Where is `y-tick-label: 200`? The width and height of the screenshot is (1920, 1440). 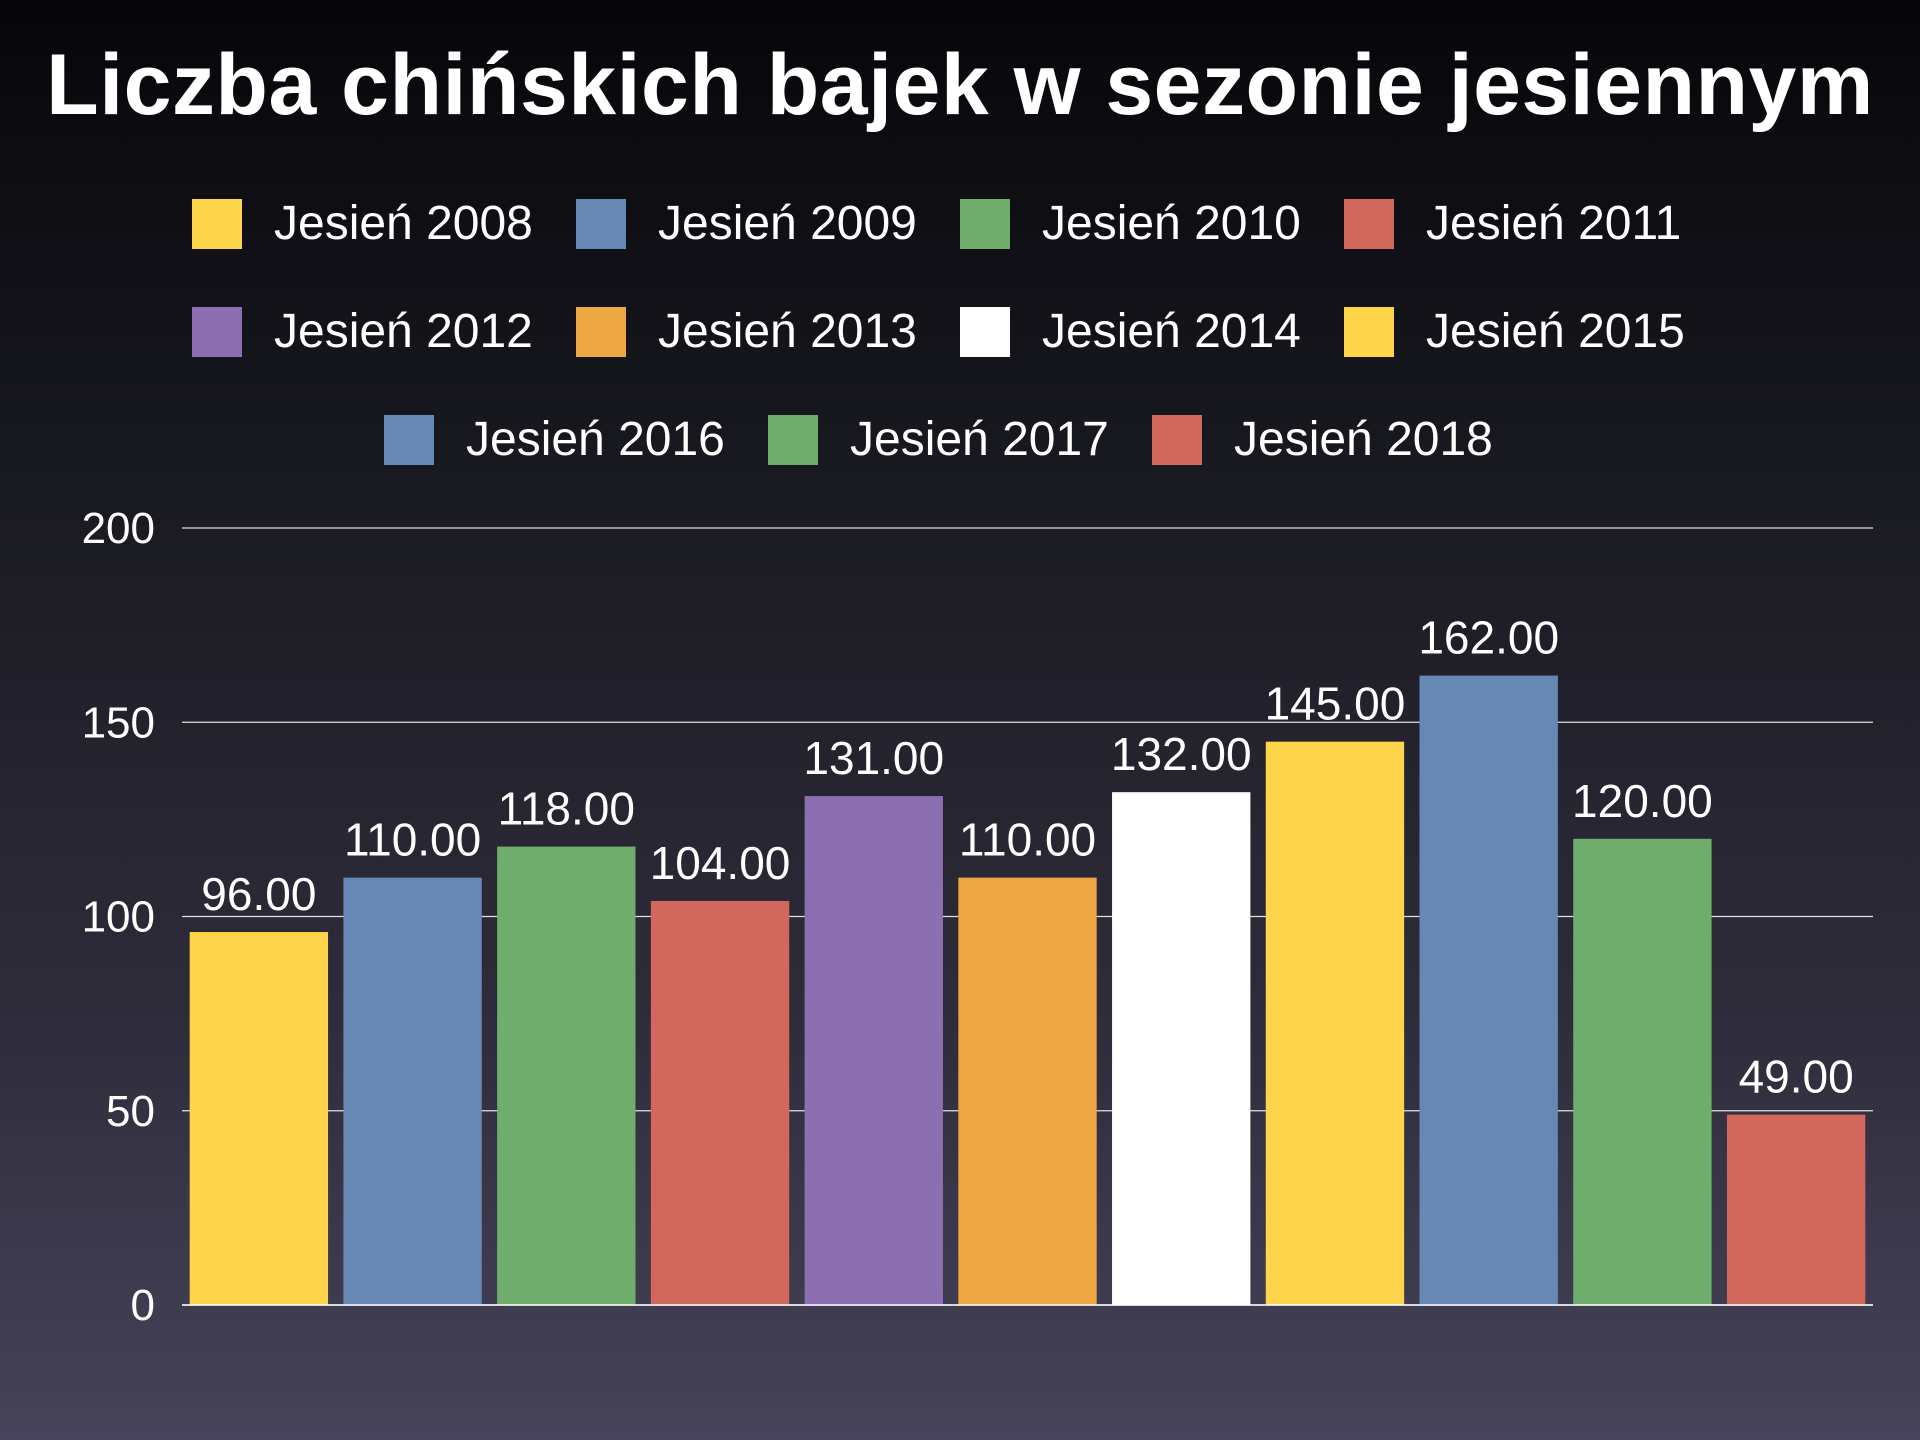
y-tick-label: 200 is located at coordinates (118, 528).